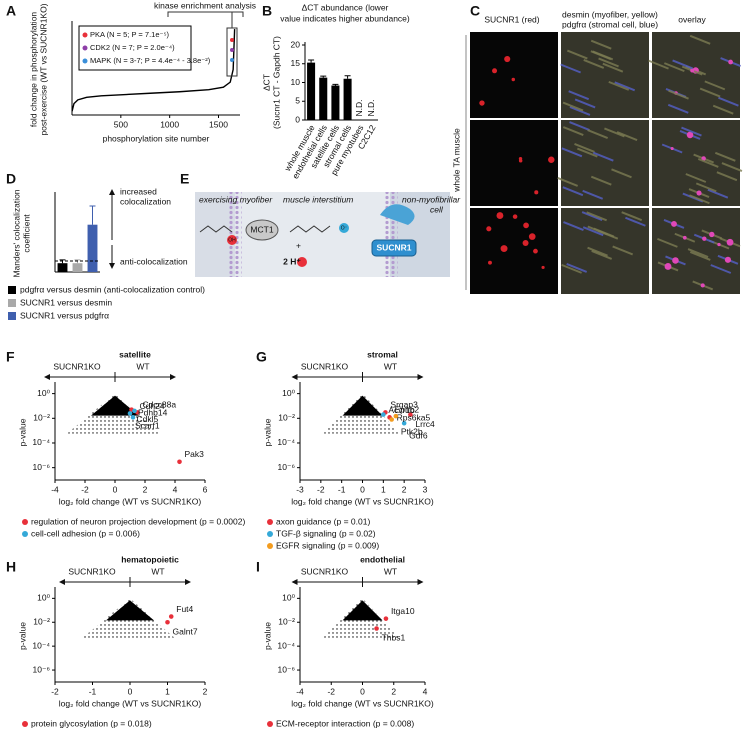  I want to click on panel-letter: G, so click(261, 357).